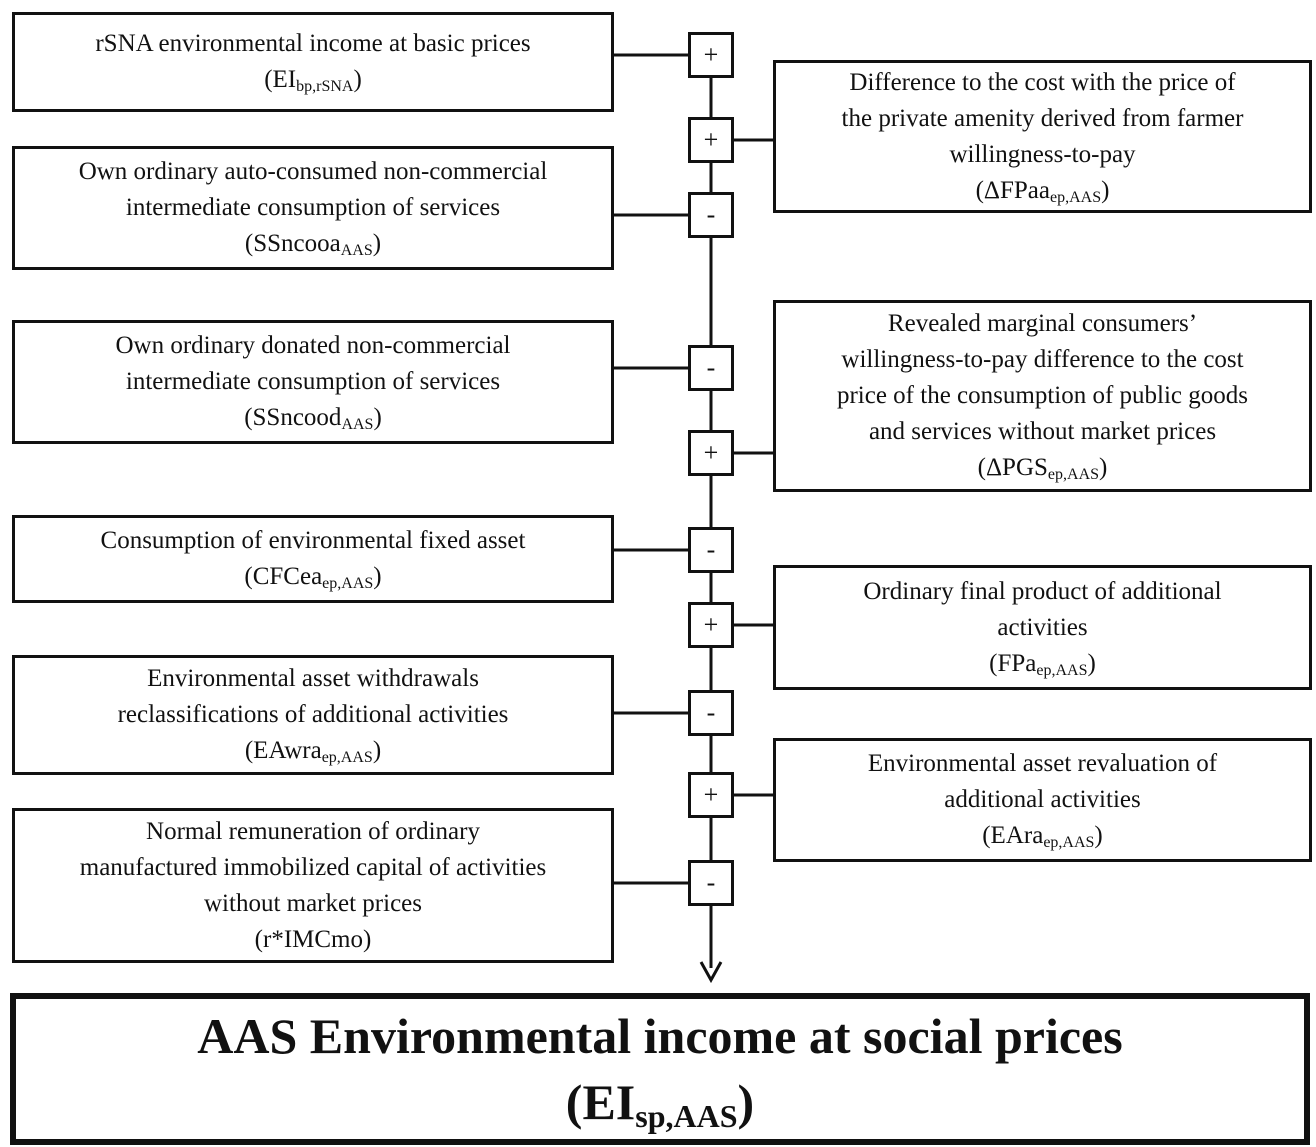  I want to click on symbol-subscript: bp,rSNA, so click(325, 86).